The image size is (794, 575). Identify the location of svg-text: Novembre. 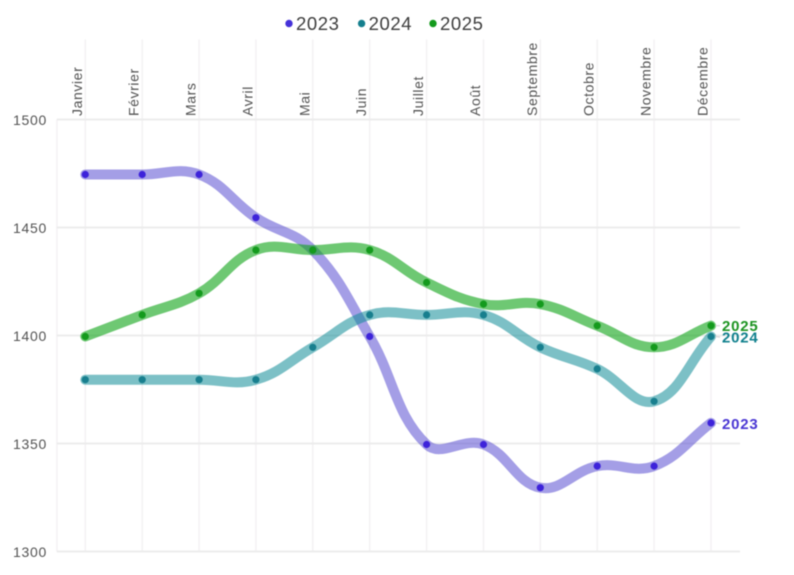
(646, 81).